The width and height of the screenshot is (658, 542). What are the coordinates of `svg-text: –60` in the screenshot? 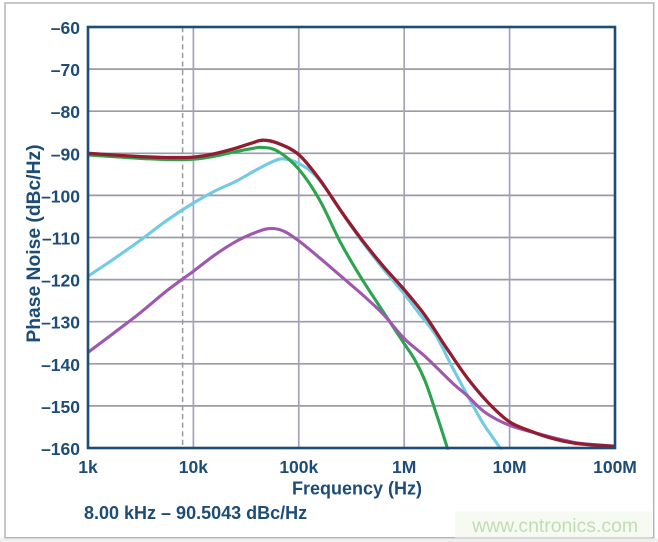 It's located at (65, 28).